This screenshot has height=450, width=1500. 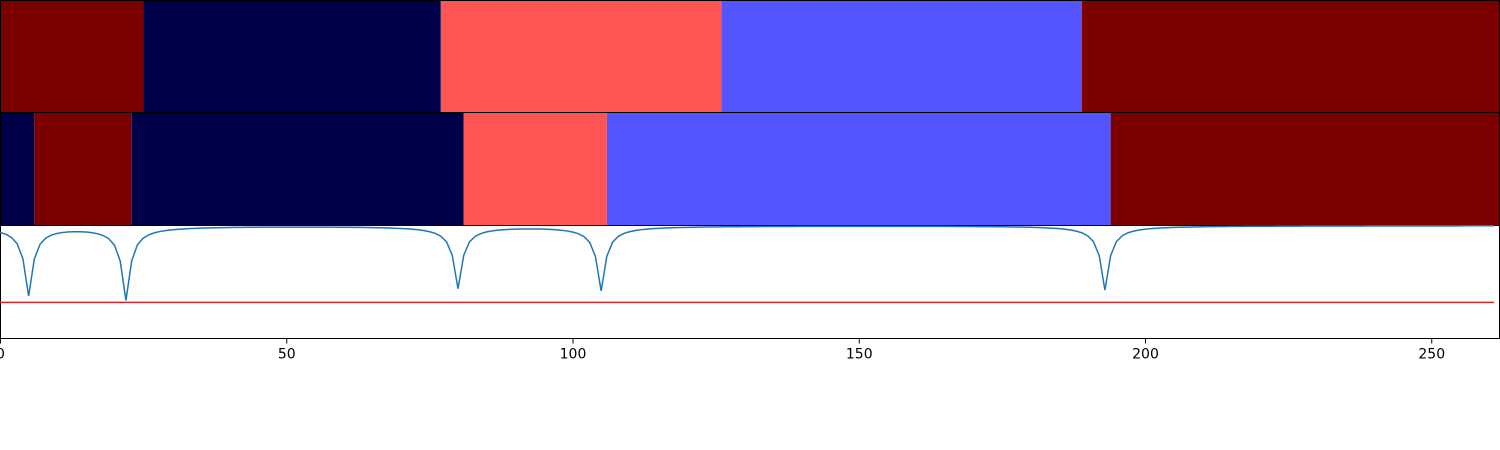 I want to click on x-tick-label-50: 50, so click(x=287, y=355).